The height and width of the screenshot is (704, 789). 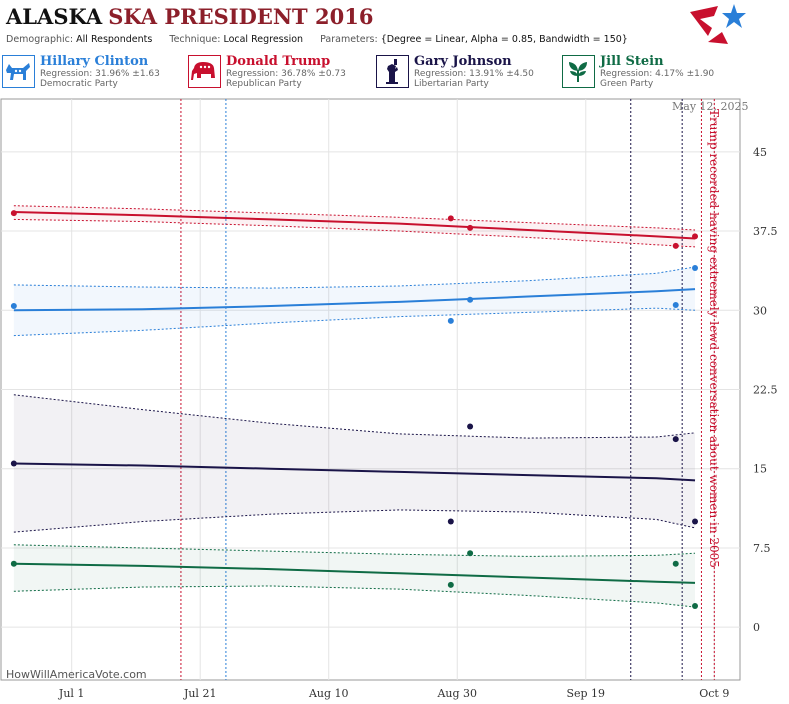 What do you see at coordinates (278, 61) in the screenshot?
I see `candidate-name: Donald Trump` at bounding box center [278, 61].